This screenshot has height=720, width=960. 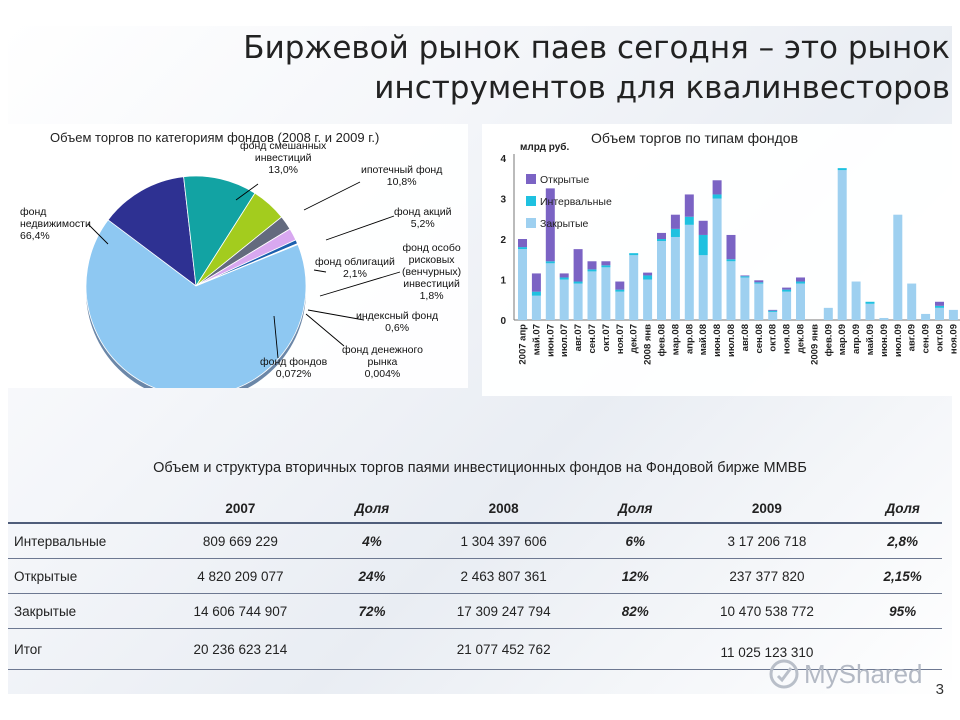 What do you see at coordinates (606, 338) in the screenshot?
I see `bar-x-tick-label: окт.07` at bounding box center [606, 338].